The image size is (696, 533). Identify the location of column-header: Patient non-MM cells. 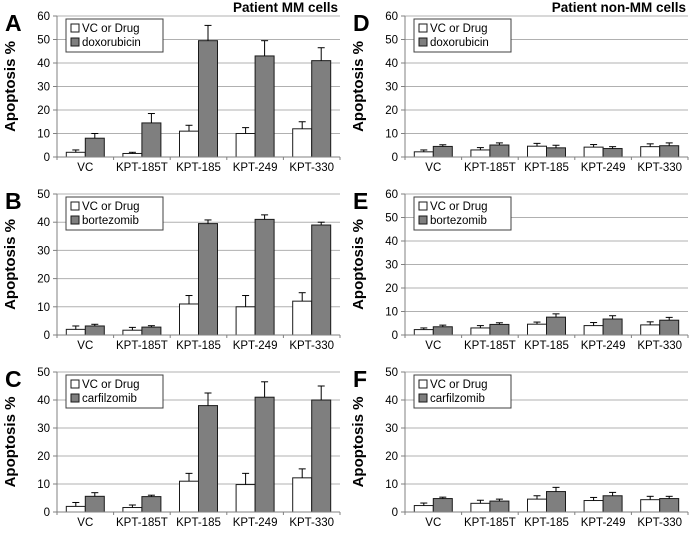
(619, 7).